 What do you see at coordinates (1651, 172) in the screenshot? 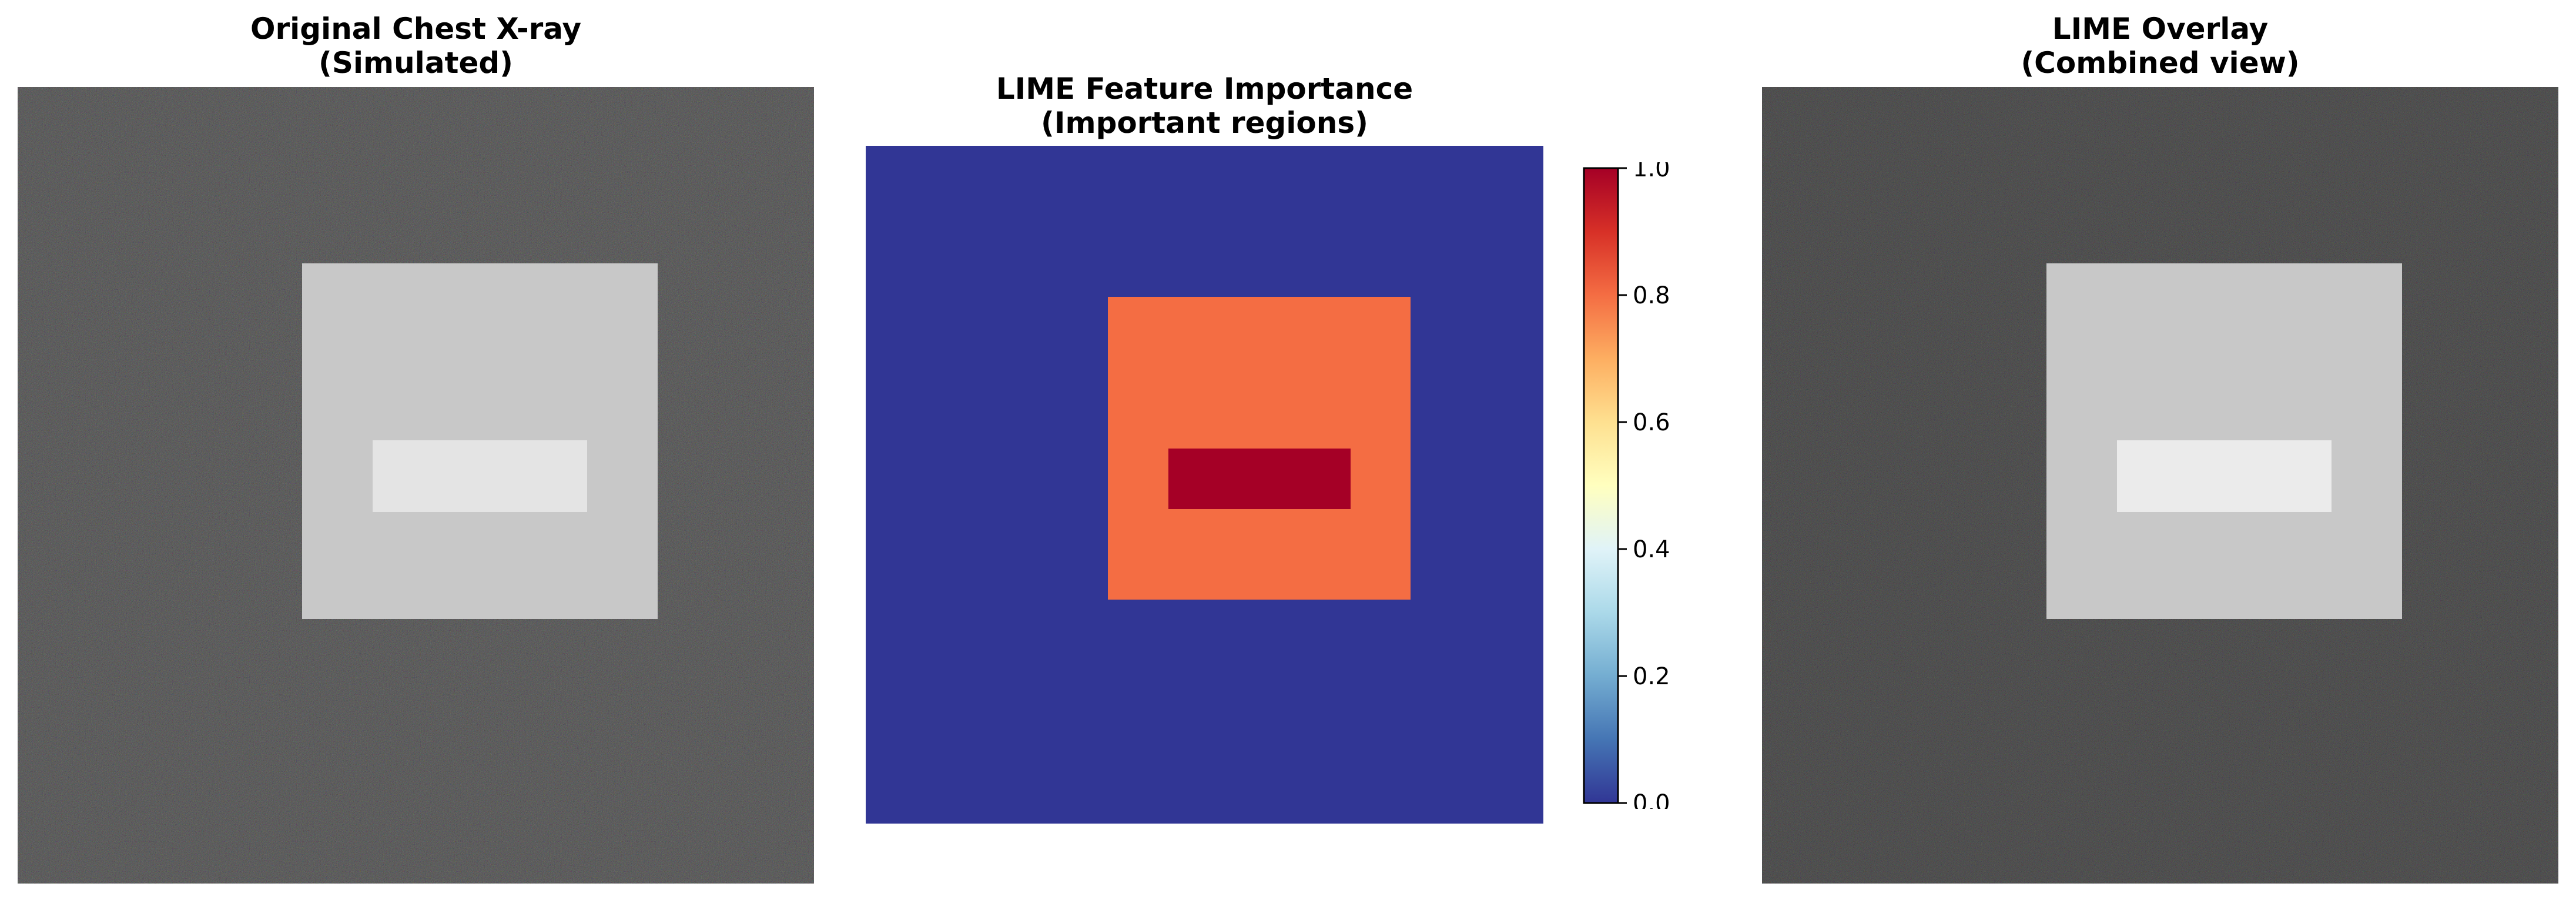
I see `colorbar-tick-label: 1.0` at bounding box center [1651, 172].